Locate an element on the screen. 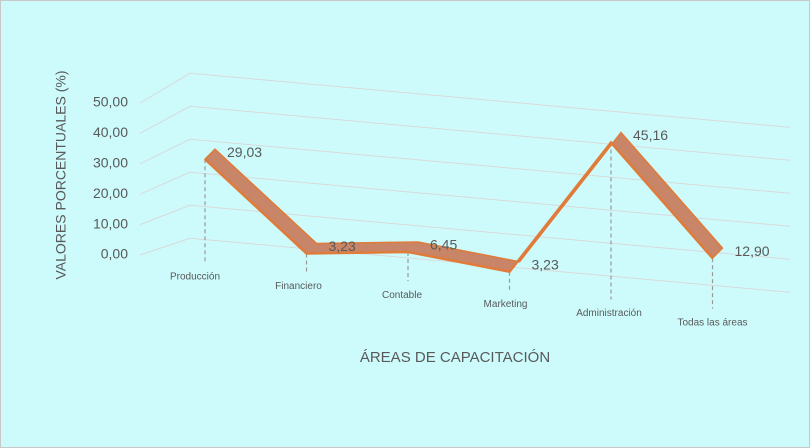 The width and height of the screenshot is (810, 448). x-axis-title: ÁREAS DE CAPACITACIÓN is located at coordinates (455, 357).